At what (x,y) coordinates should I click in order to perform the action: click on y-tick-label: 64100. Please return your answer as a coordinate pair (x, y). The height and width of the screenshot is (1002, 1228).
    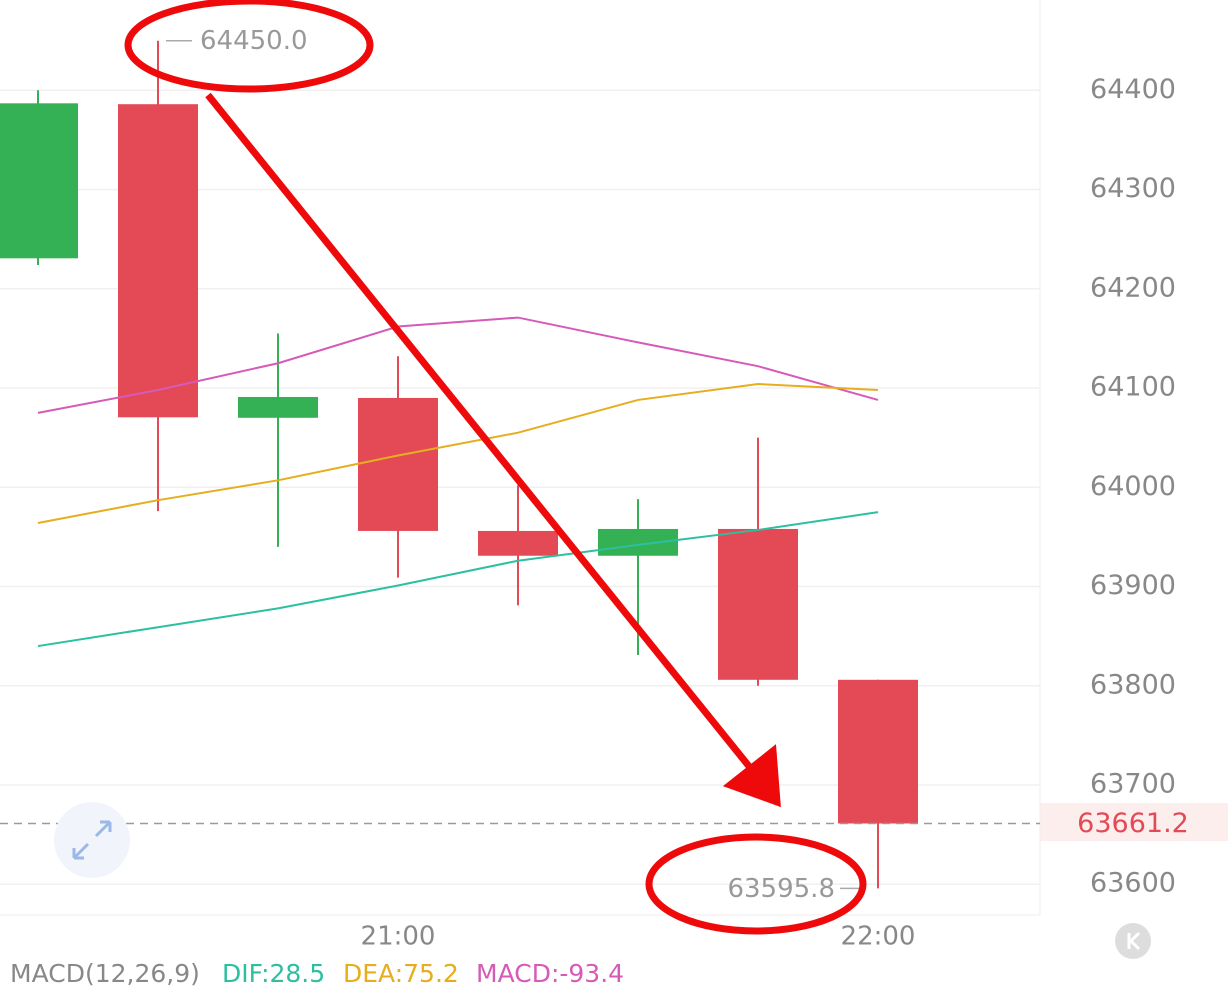
    Looking at the image, I should click on (1133, 387).